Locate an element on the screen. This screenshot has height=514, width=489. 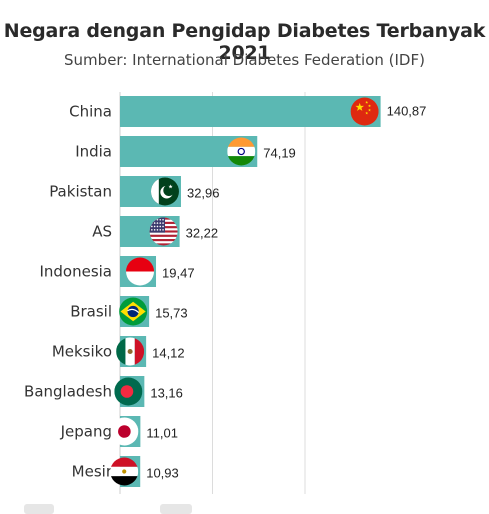
india-flag-icon is located at coordinates (241, 151).